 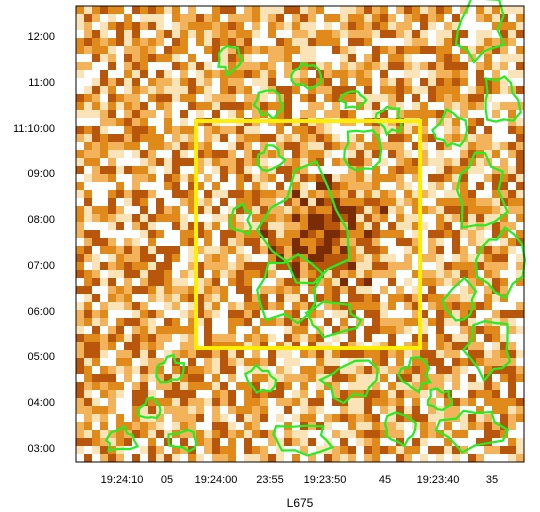 What do you see at coordinates (167, 480) in the screenshot?
I see `x-tick-label: 05` at bounding box center [167, 480].